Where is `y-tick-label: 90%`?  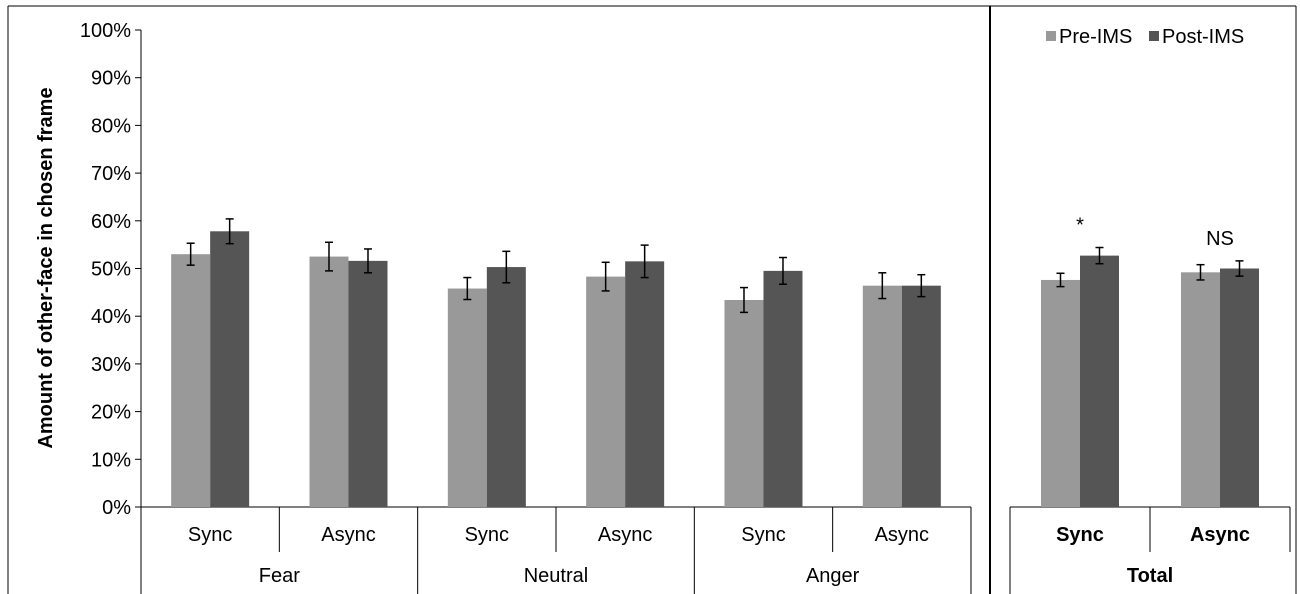 y-tick-label: 90% is located at coordinates (111, 79).